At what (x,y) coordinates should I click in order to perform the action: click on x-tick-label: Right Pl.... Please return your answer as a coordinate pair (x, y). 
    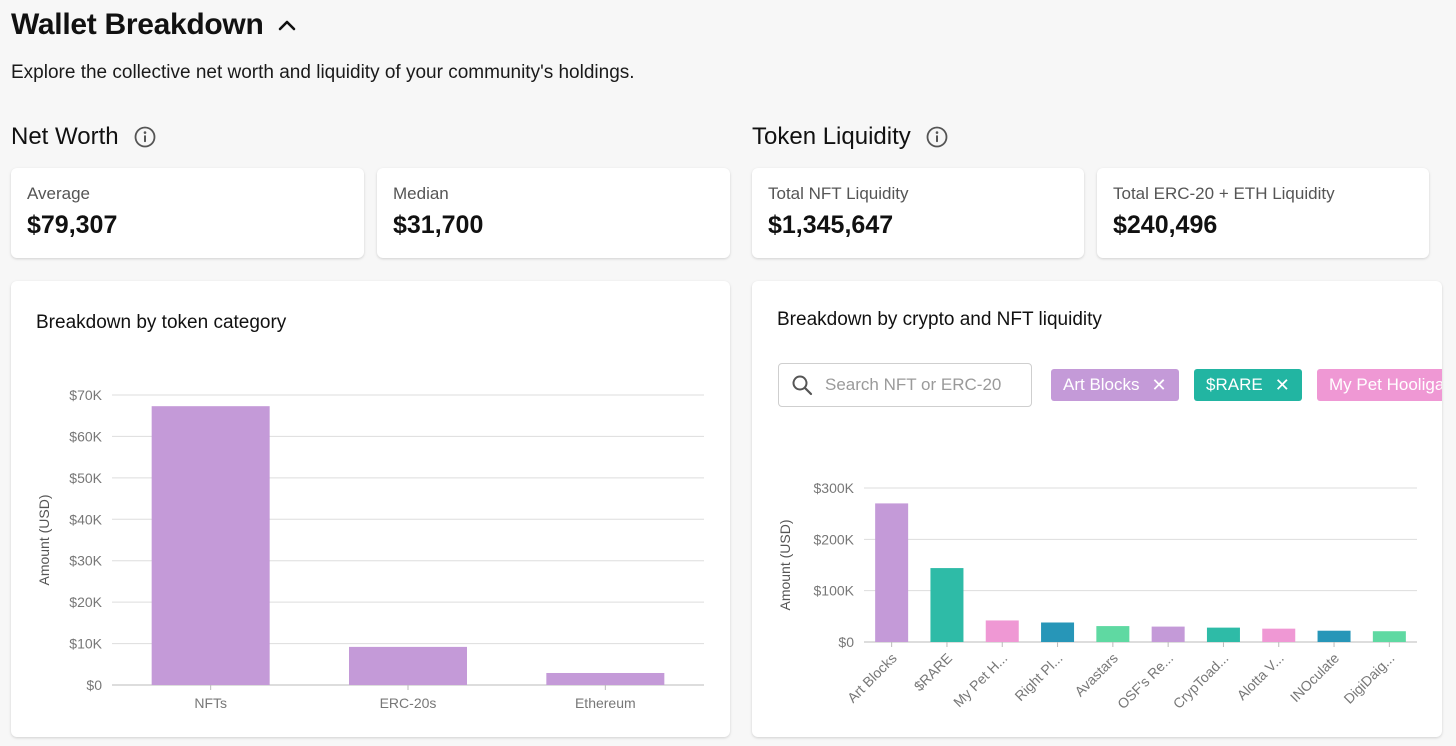
    Looking at the image, I should click on (1038, 677).